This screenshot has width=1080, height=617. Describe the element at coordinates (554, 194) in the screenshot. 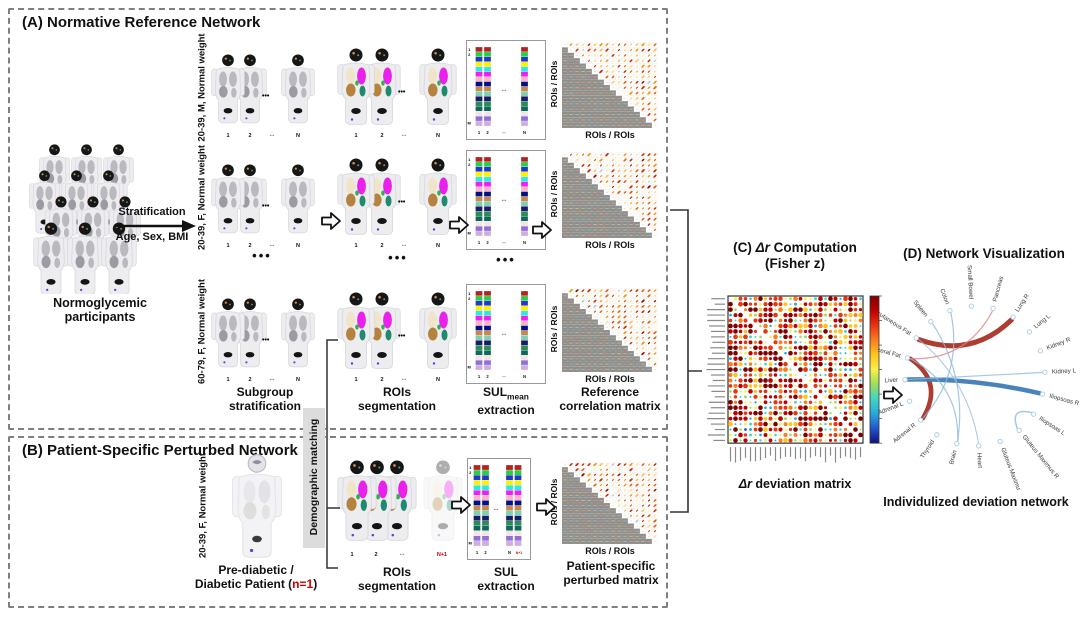

I see `matrix2-y-axis-label: ROIs / ROIs` at that location.